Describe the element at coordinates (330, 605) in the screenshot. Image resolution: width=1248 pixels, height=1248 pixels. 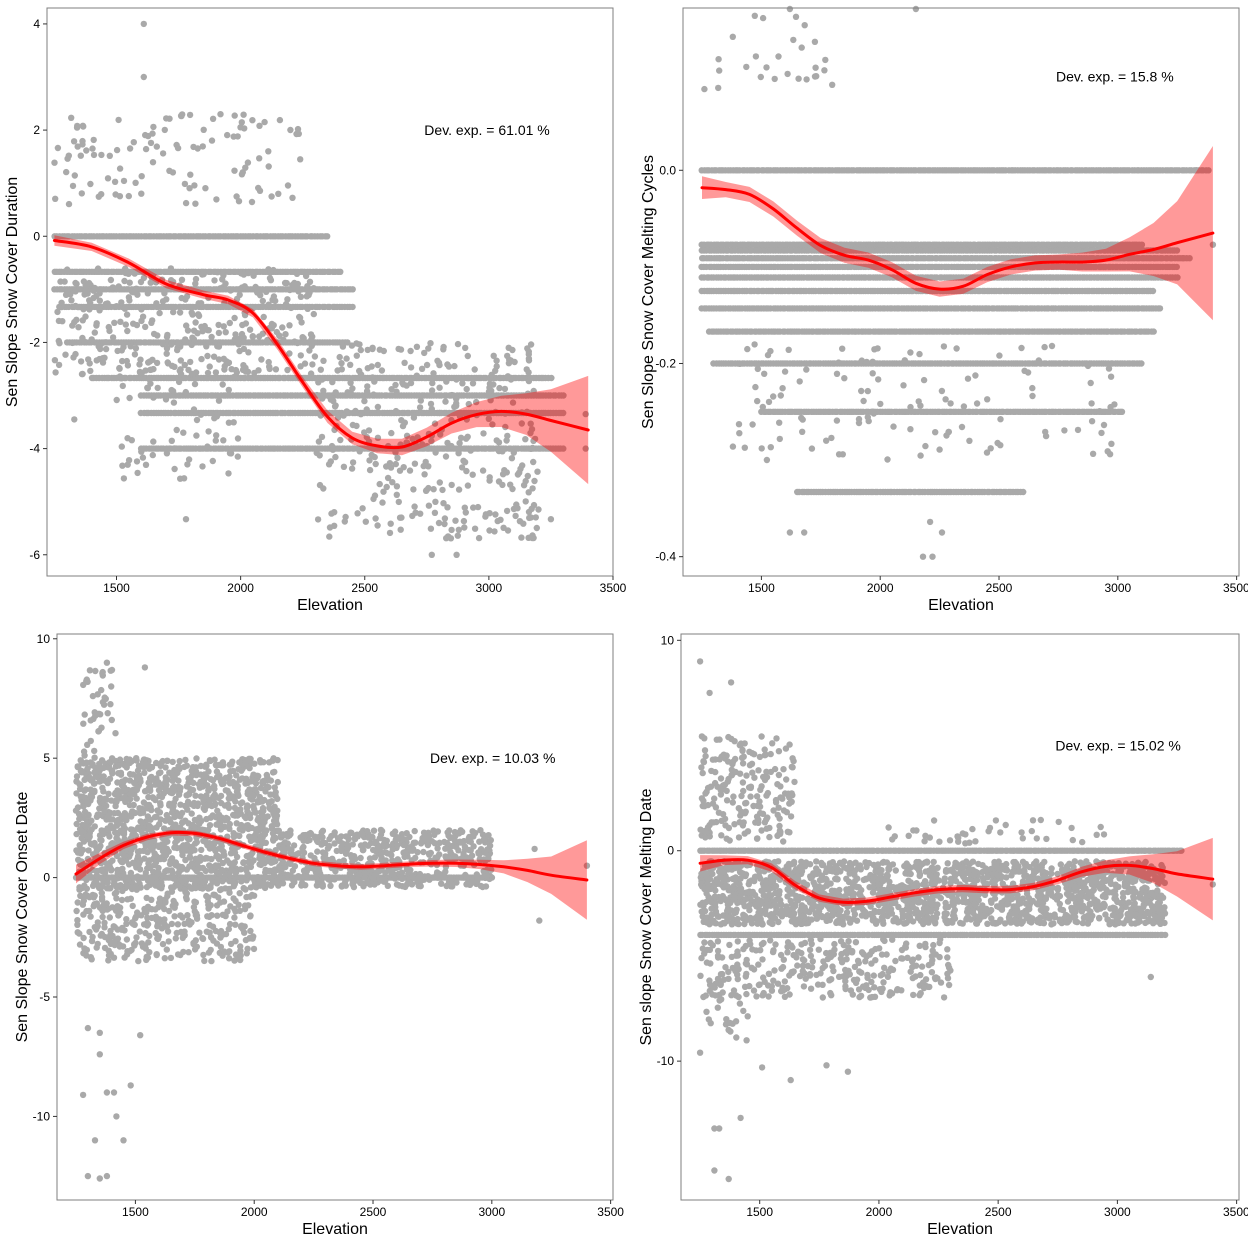
I see `x-axis-title: Elevation` at that location.